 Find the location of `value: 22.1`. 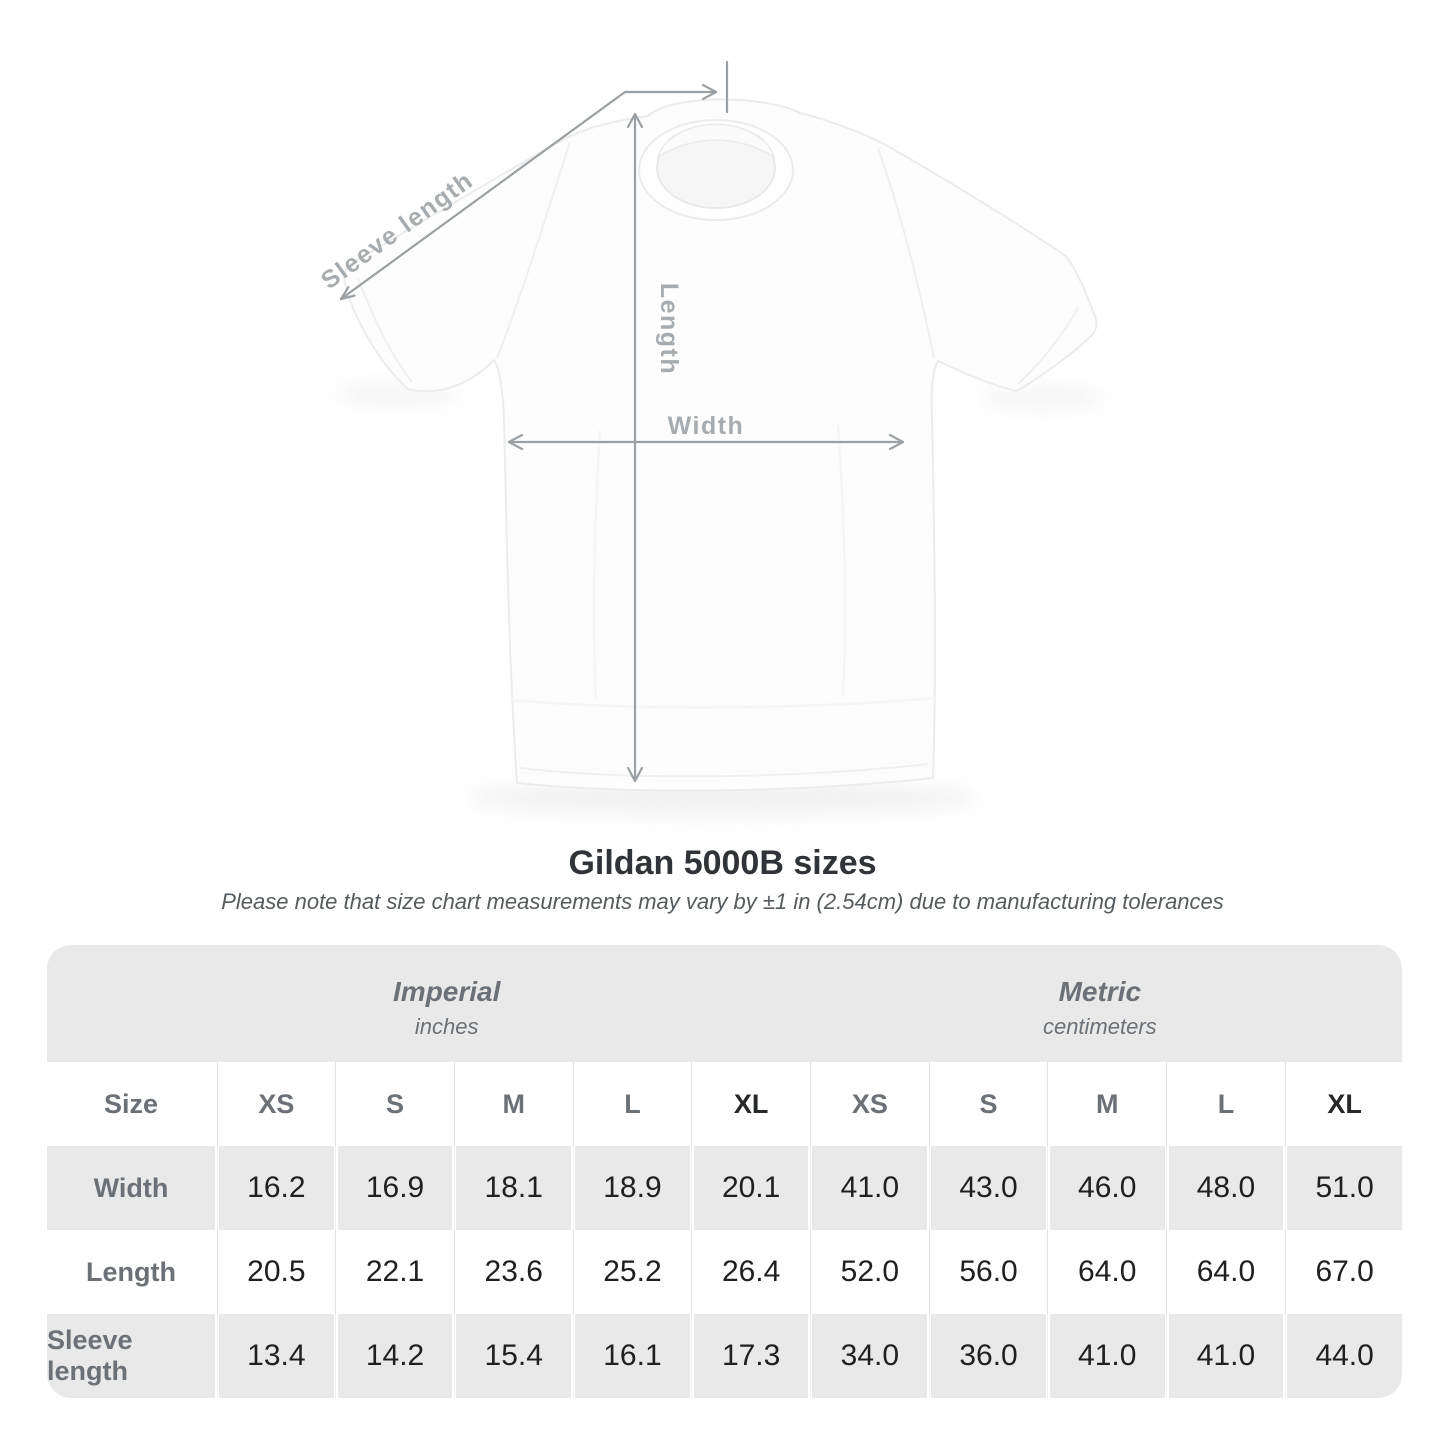

value: 22.1 is located at coordinates (395, 1271).